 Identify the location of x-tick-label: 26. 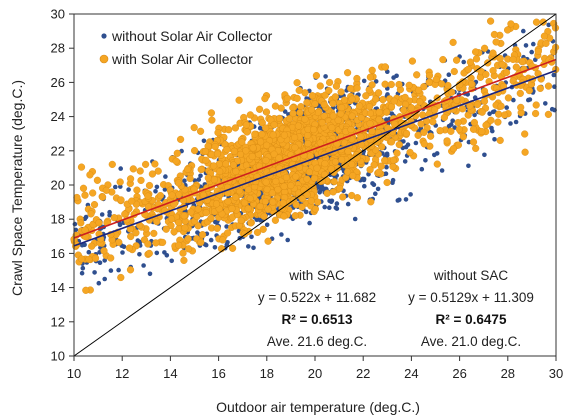
(459, 373).